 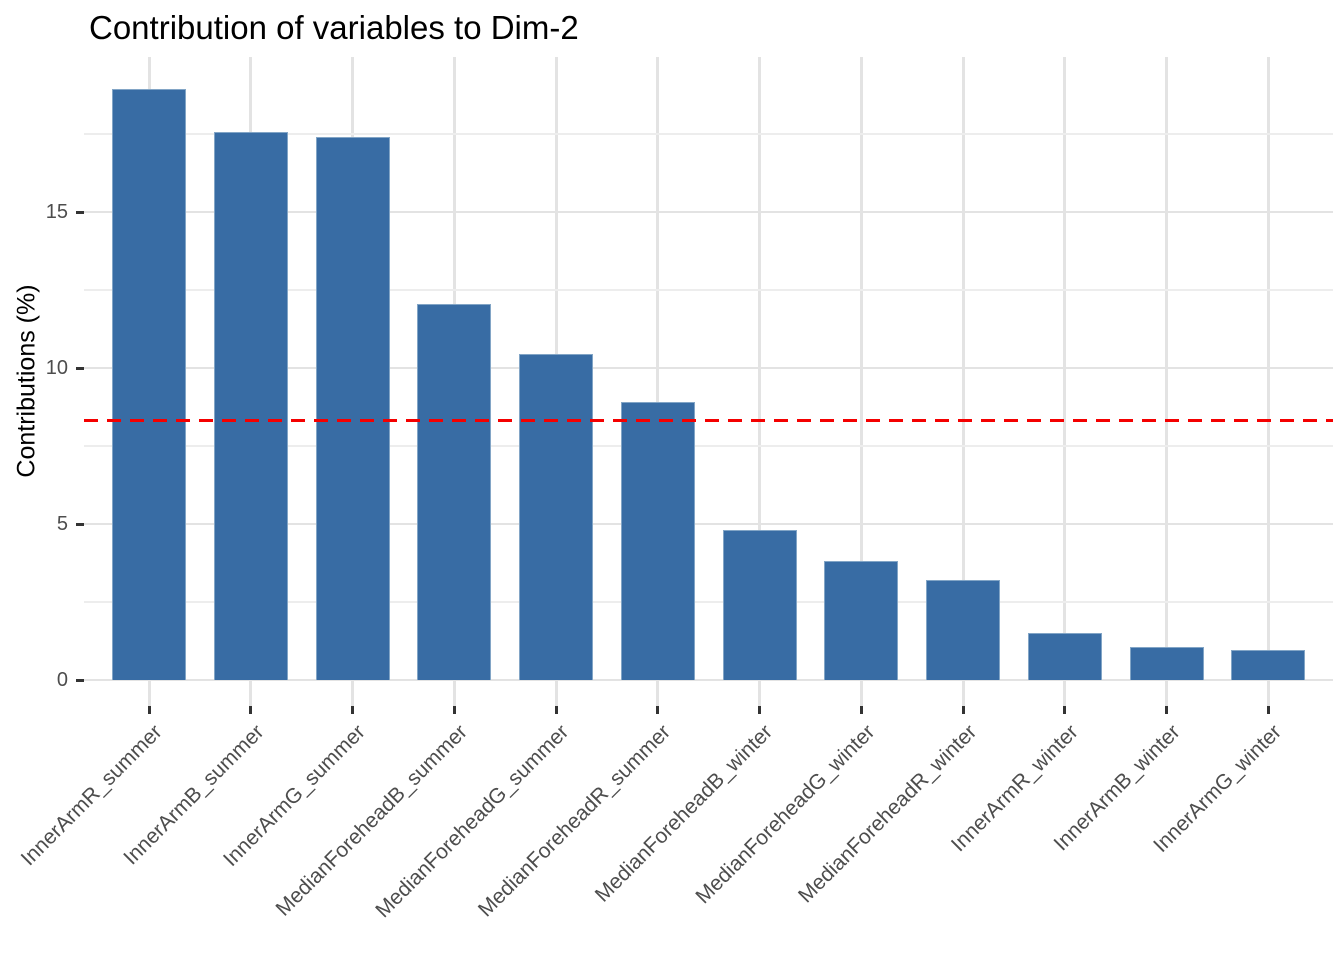 What do you see at coordinates (575, 821) in the screenshot?
I see `x-axis-label: MedianForeheadR_summer` at bounding box center [575, 821].